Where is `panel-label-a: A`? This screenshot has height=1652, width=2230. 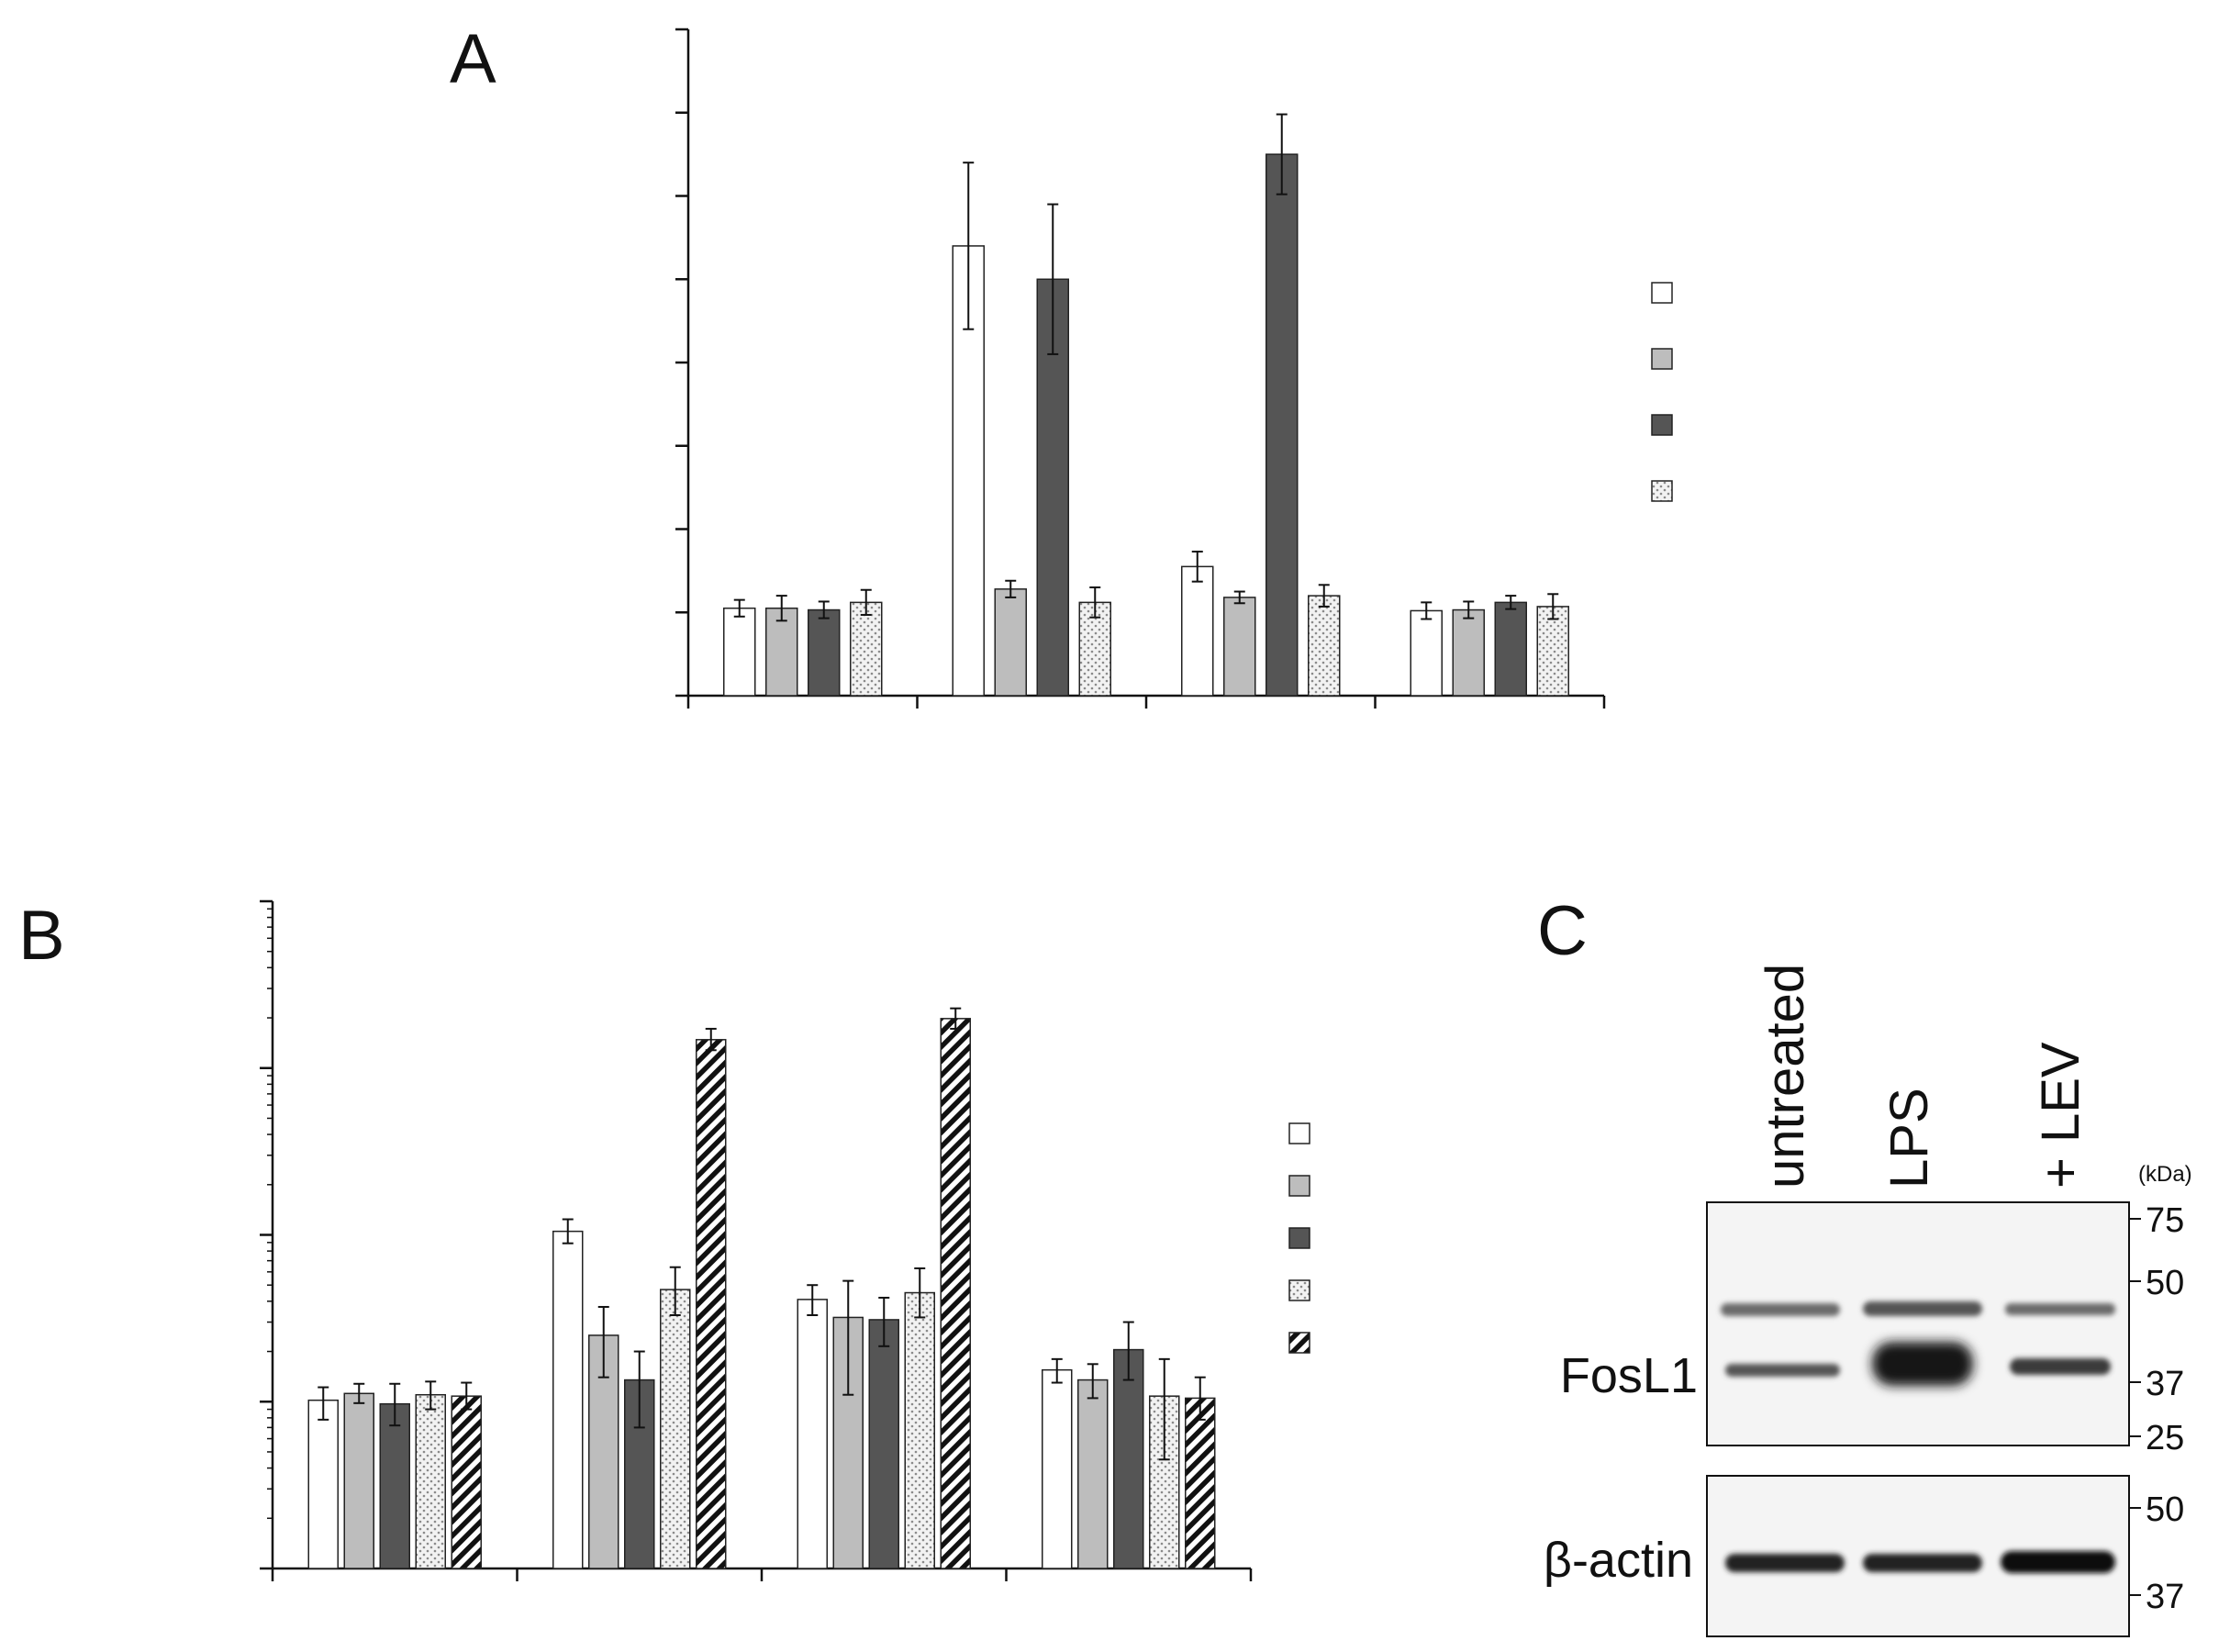 panel-label-a: A is located at coordinates (473, 59).